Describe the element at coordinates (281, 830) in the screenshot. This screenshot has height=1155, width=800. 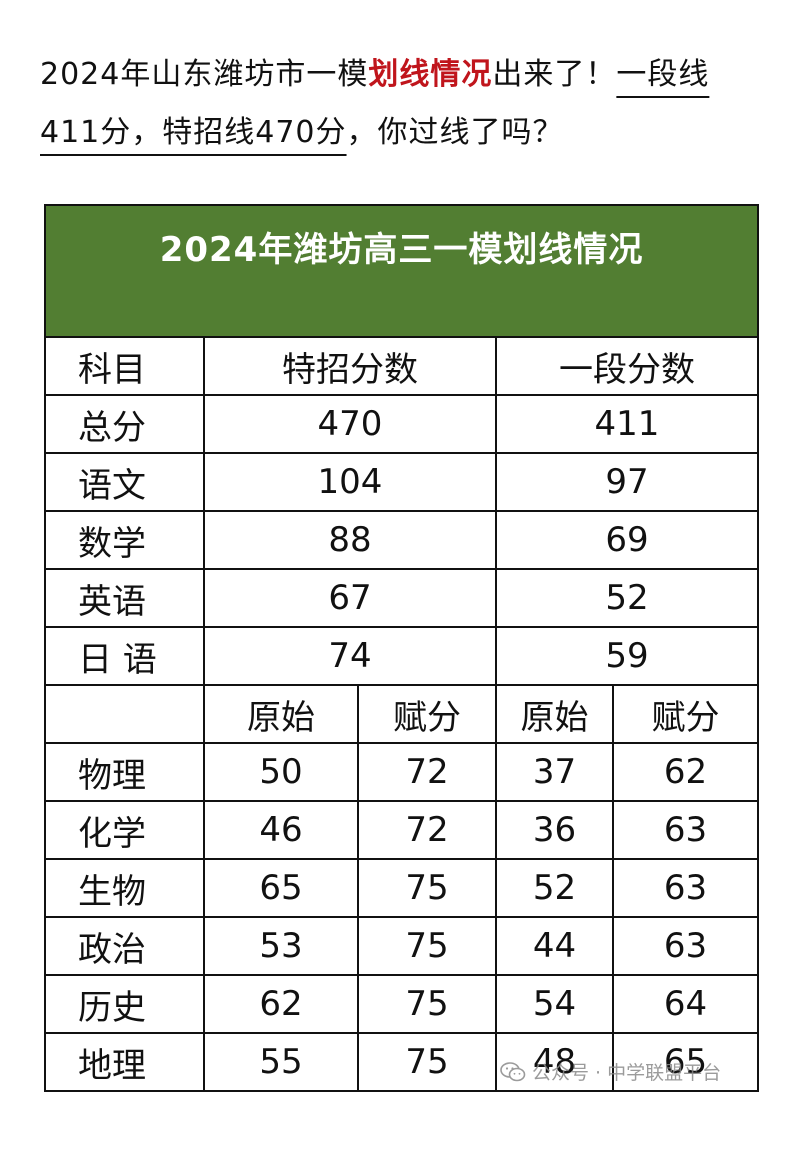
I see `row-special-raw: 46` at that location.